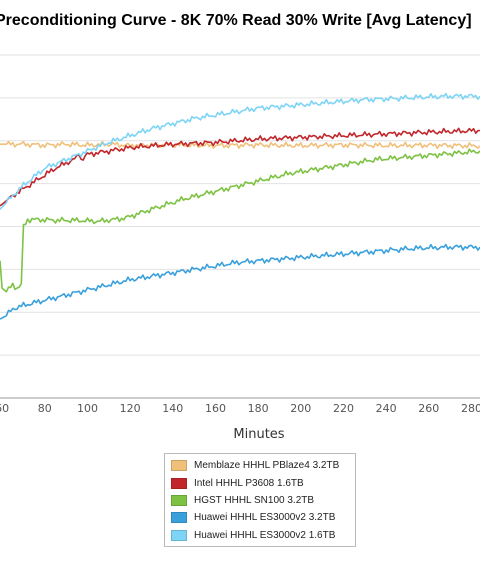 The height and width of the screenshot is (569, 480). What do you see at coordinates (259, 434) in the screenshot?
I see `x-axis-label: Minutes` at bounding box center [259, 434].